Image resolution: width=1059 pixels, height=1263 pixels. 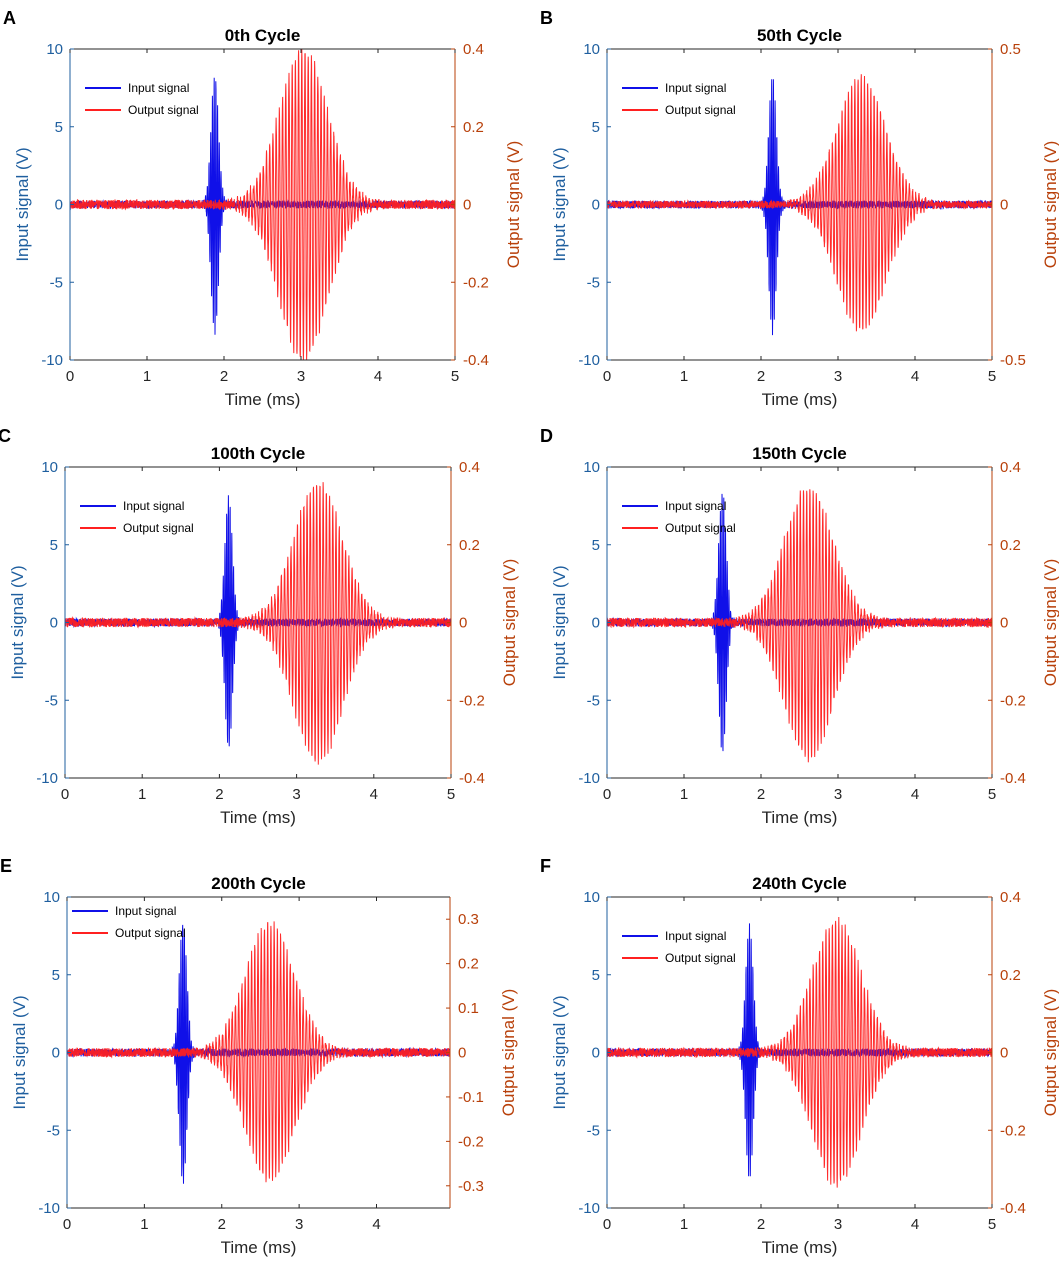 I want to click on panel-letter: E, so click(x=6, y=866).